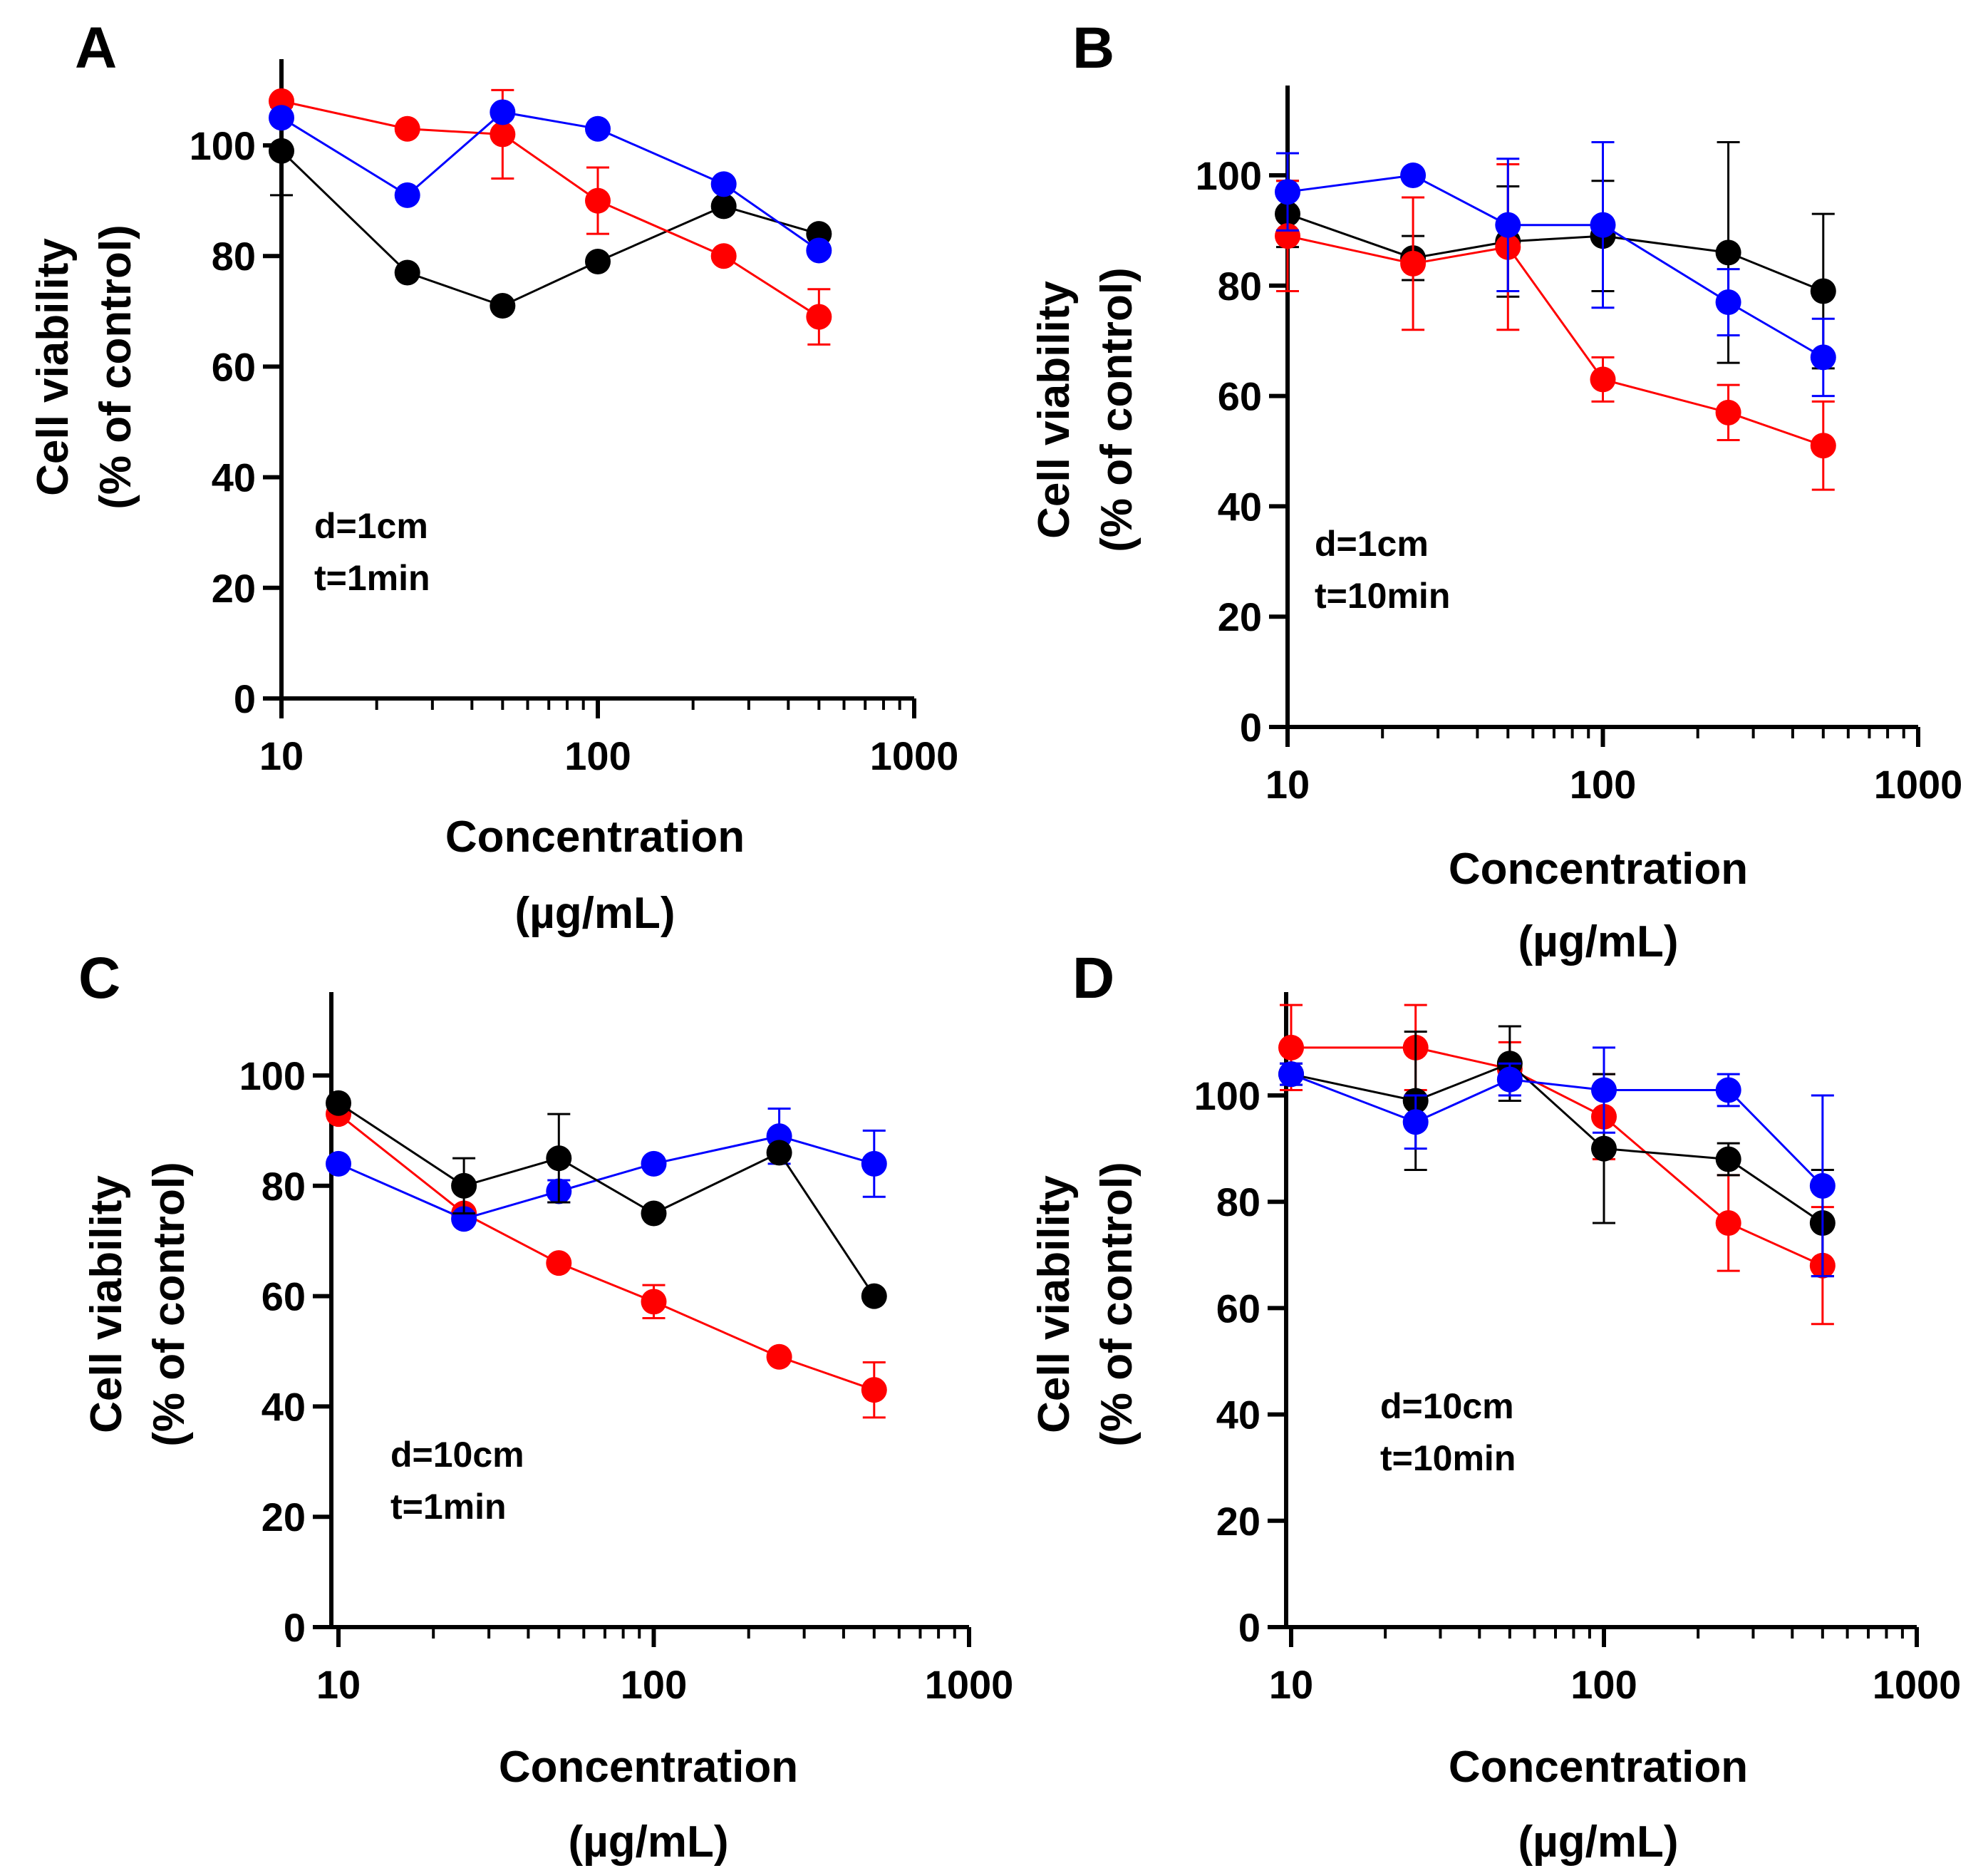 This screenshot has width=1988, height=1873. What do you see at coordinates (371, 526) in the screenshot?
I see `condition-label-distance: d=1cm` at bounding box center [371, 526].